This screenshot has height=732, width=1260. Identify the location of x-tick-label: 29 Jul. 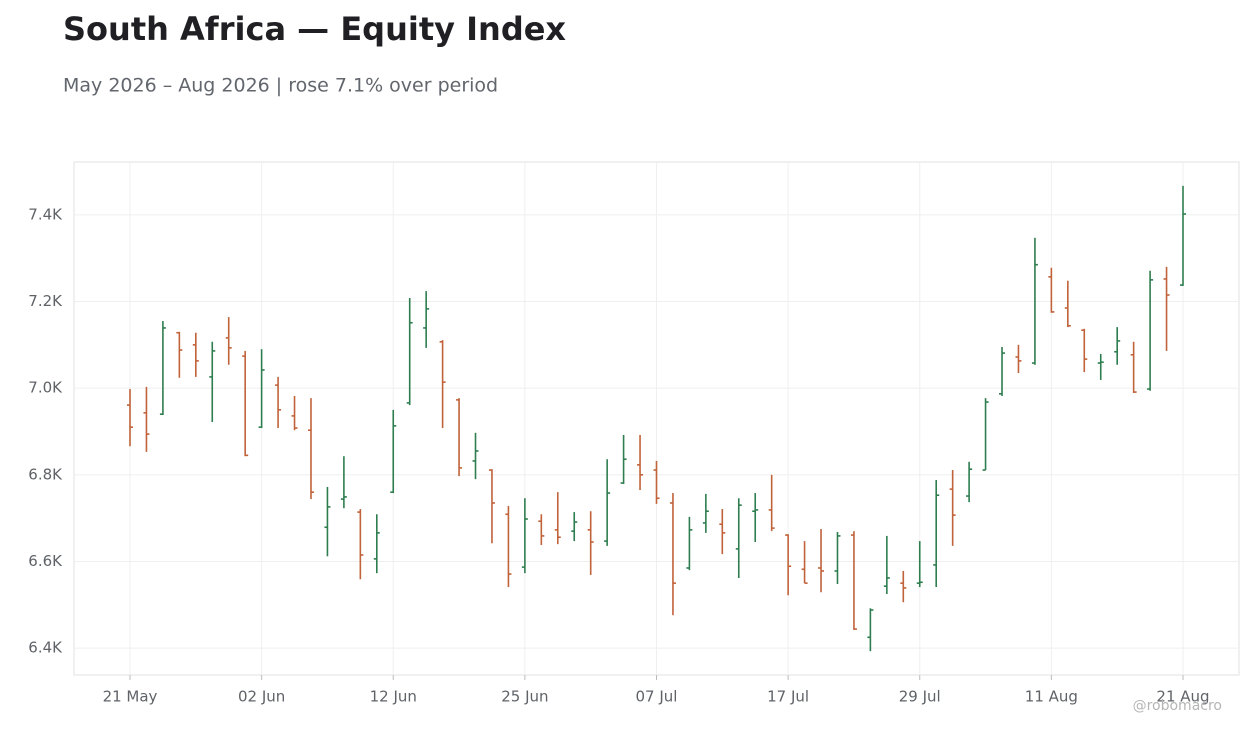
(920, 697).